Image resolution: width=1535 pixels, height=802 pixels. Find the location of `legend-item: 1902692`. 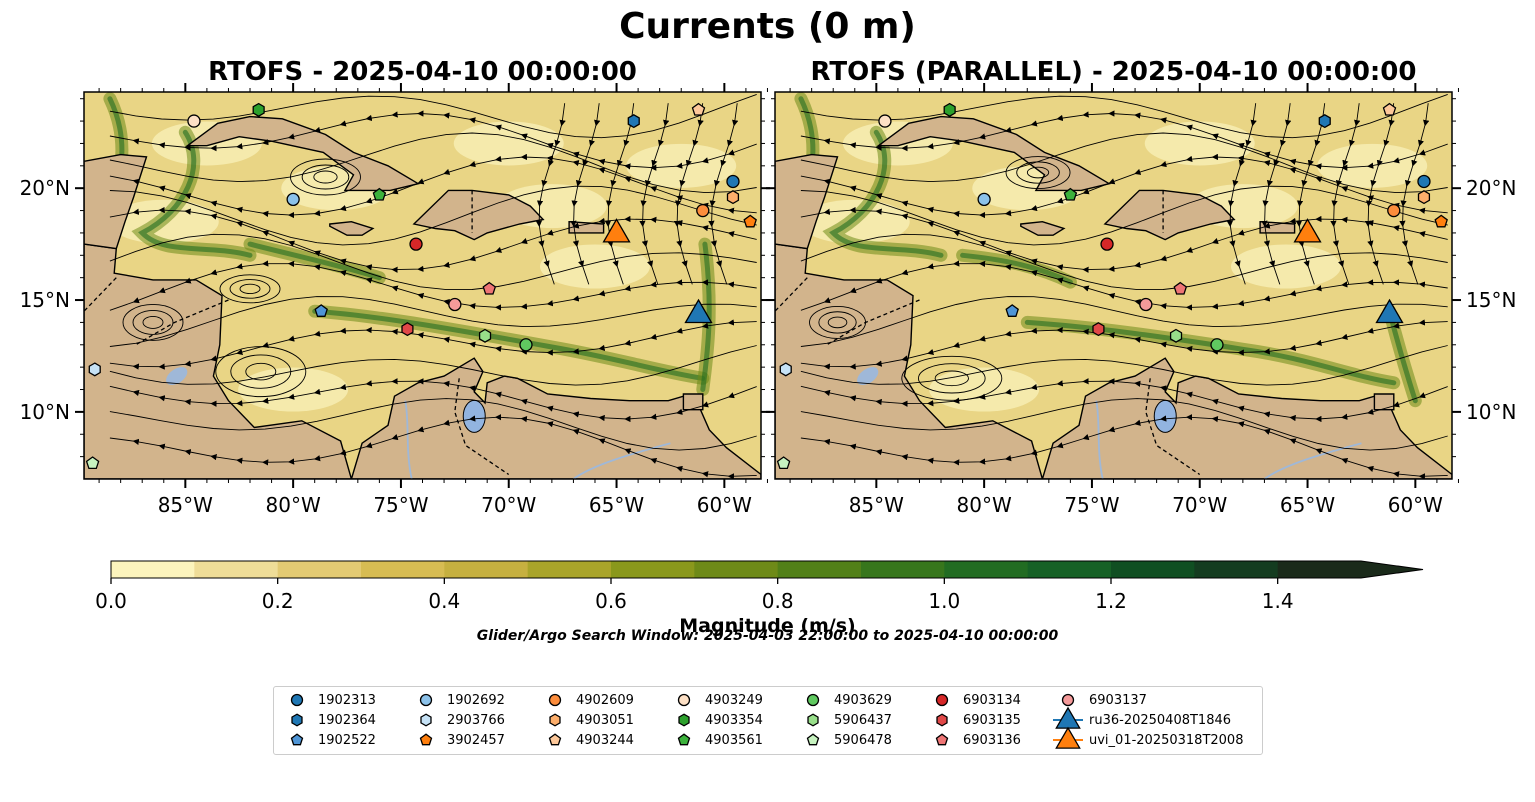

legend-item: 1902692 is located at coordinates (458, 700).